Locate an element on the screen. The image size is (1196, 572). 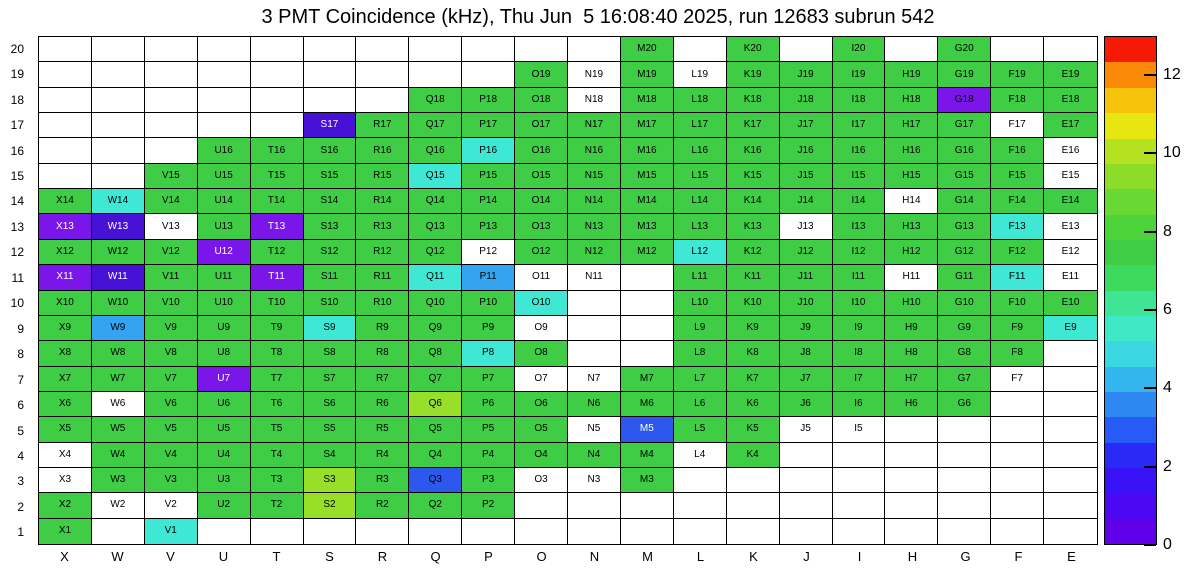
heatmap-cell: T2 is located at coordinates (277, 506).